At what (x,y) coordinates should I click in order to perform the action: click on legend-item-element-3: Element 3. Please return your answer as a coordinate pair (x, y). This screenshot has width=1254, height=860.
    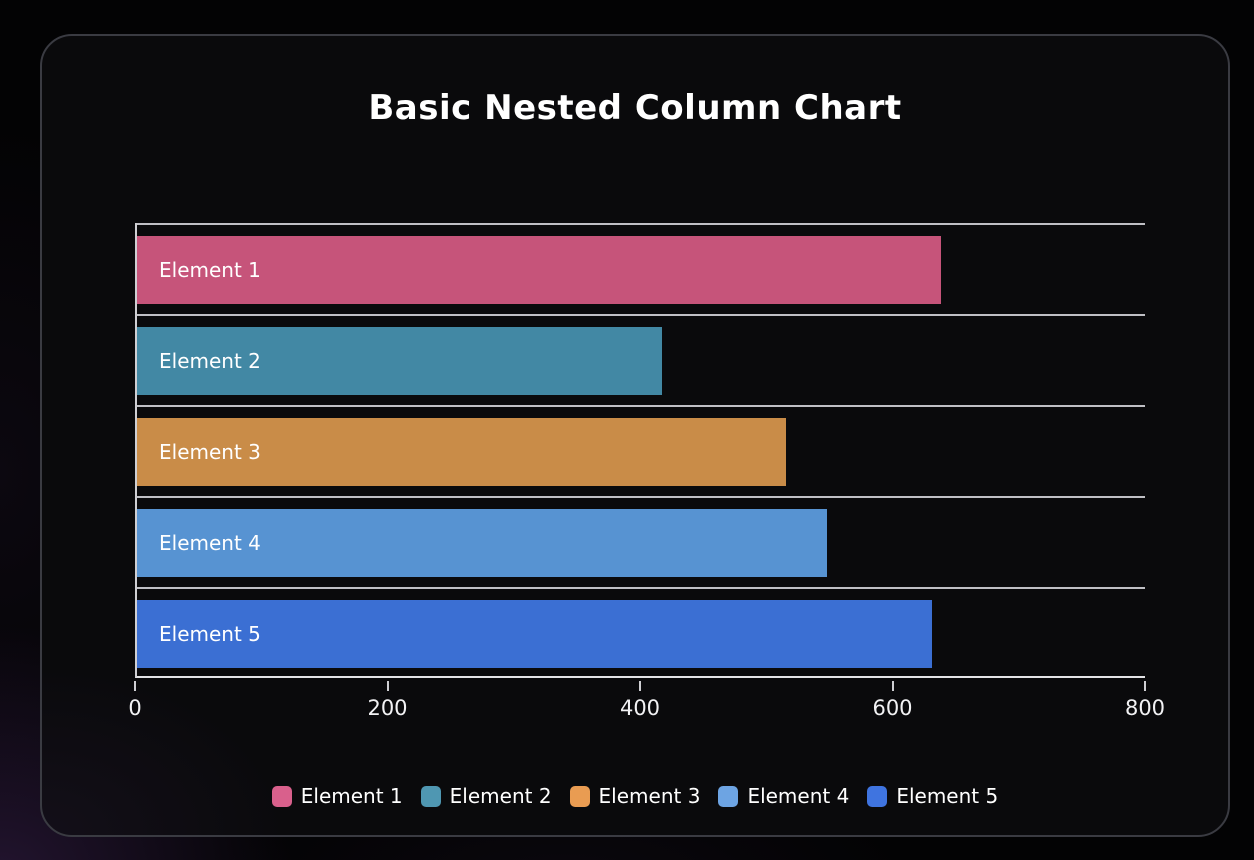
    Looking at the image, I should click on (635, 796).